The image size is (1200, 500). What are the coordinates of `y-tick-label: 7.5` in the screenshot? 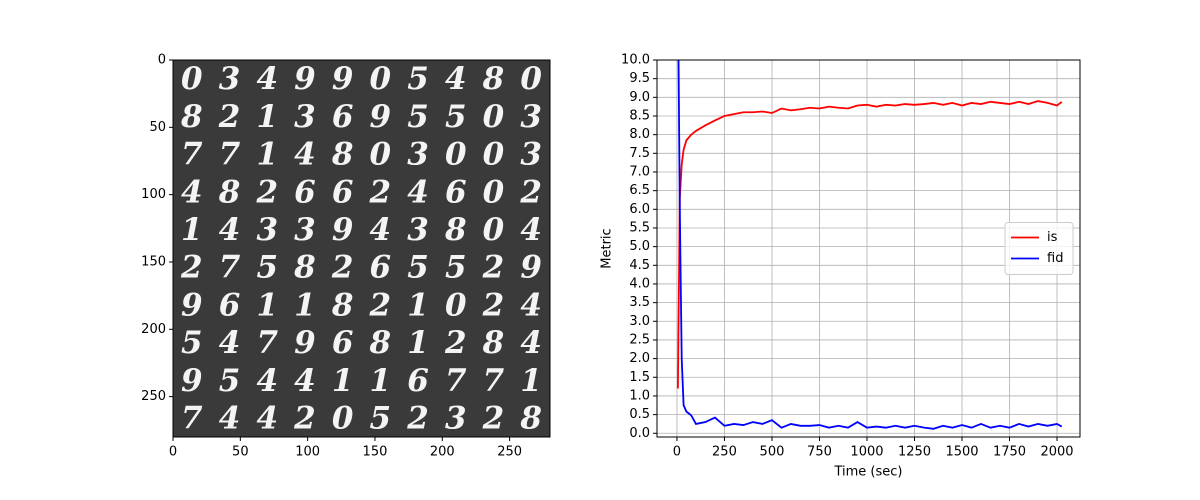 It's located at (639, 153).